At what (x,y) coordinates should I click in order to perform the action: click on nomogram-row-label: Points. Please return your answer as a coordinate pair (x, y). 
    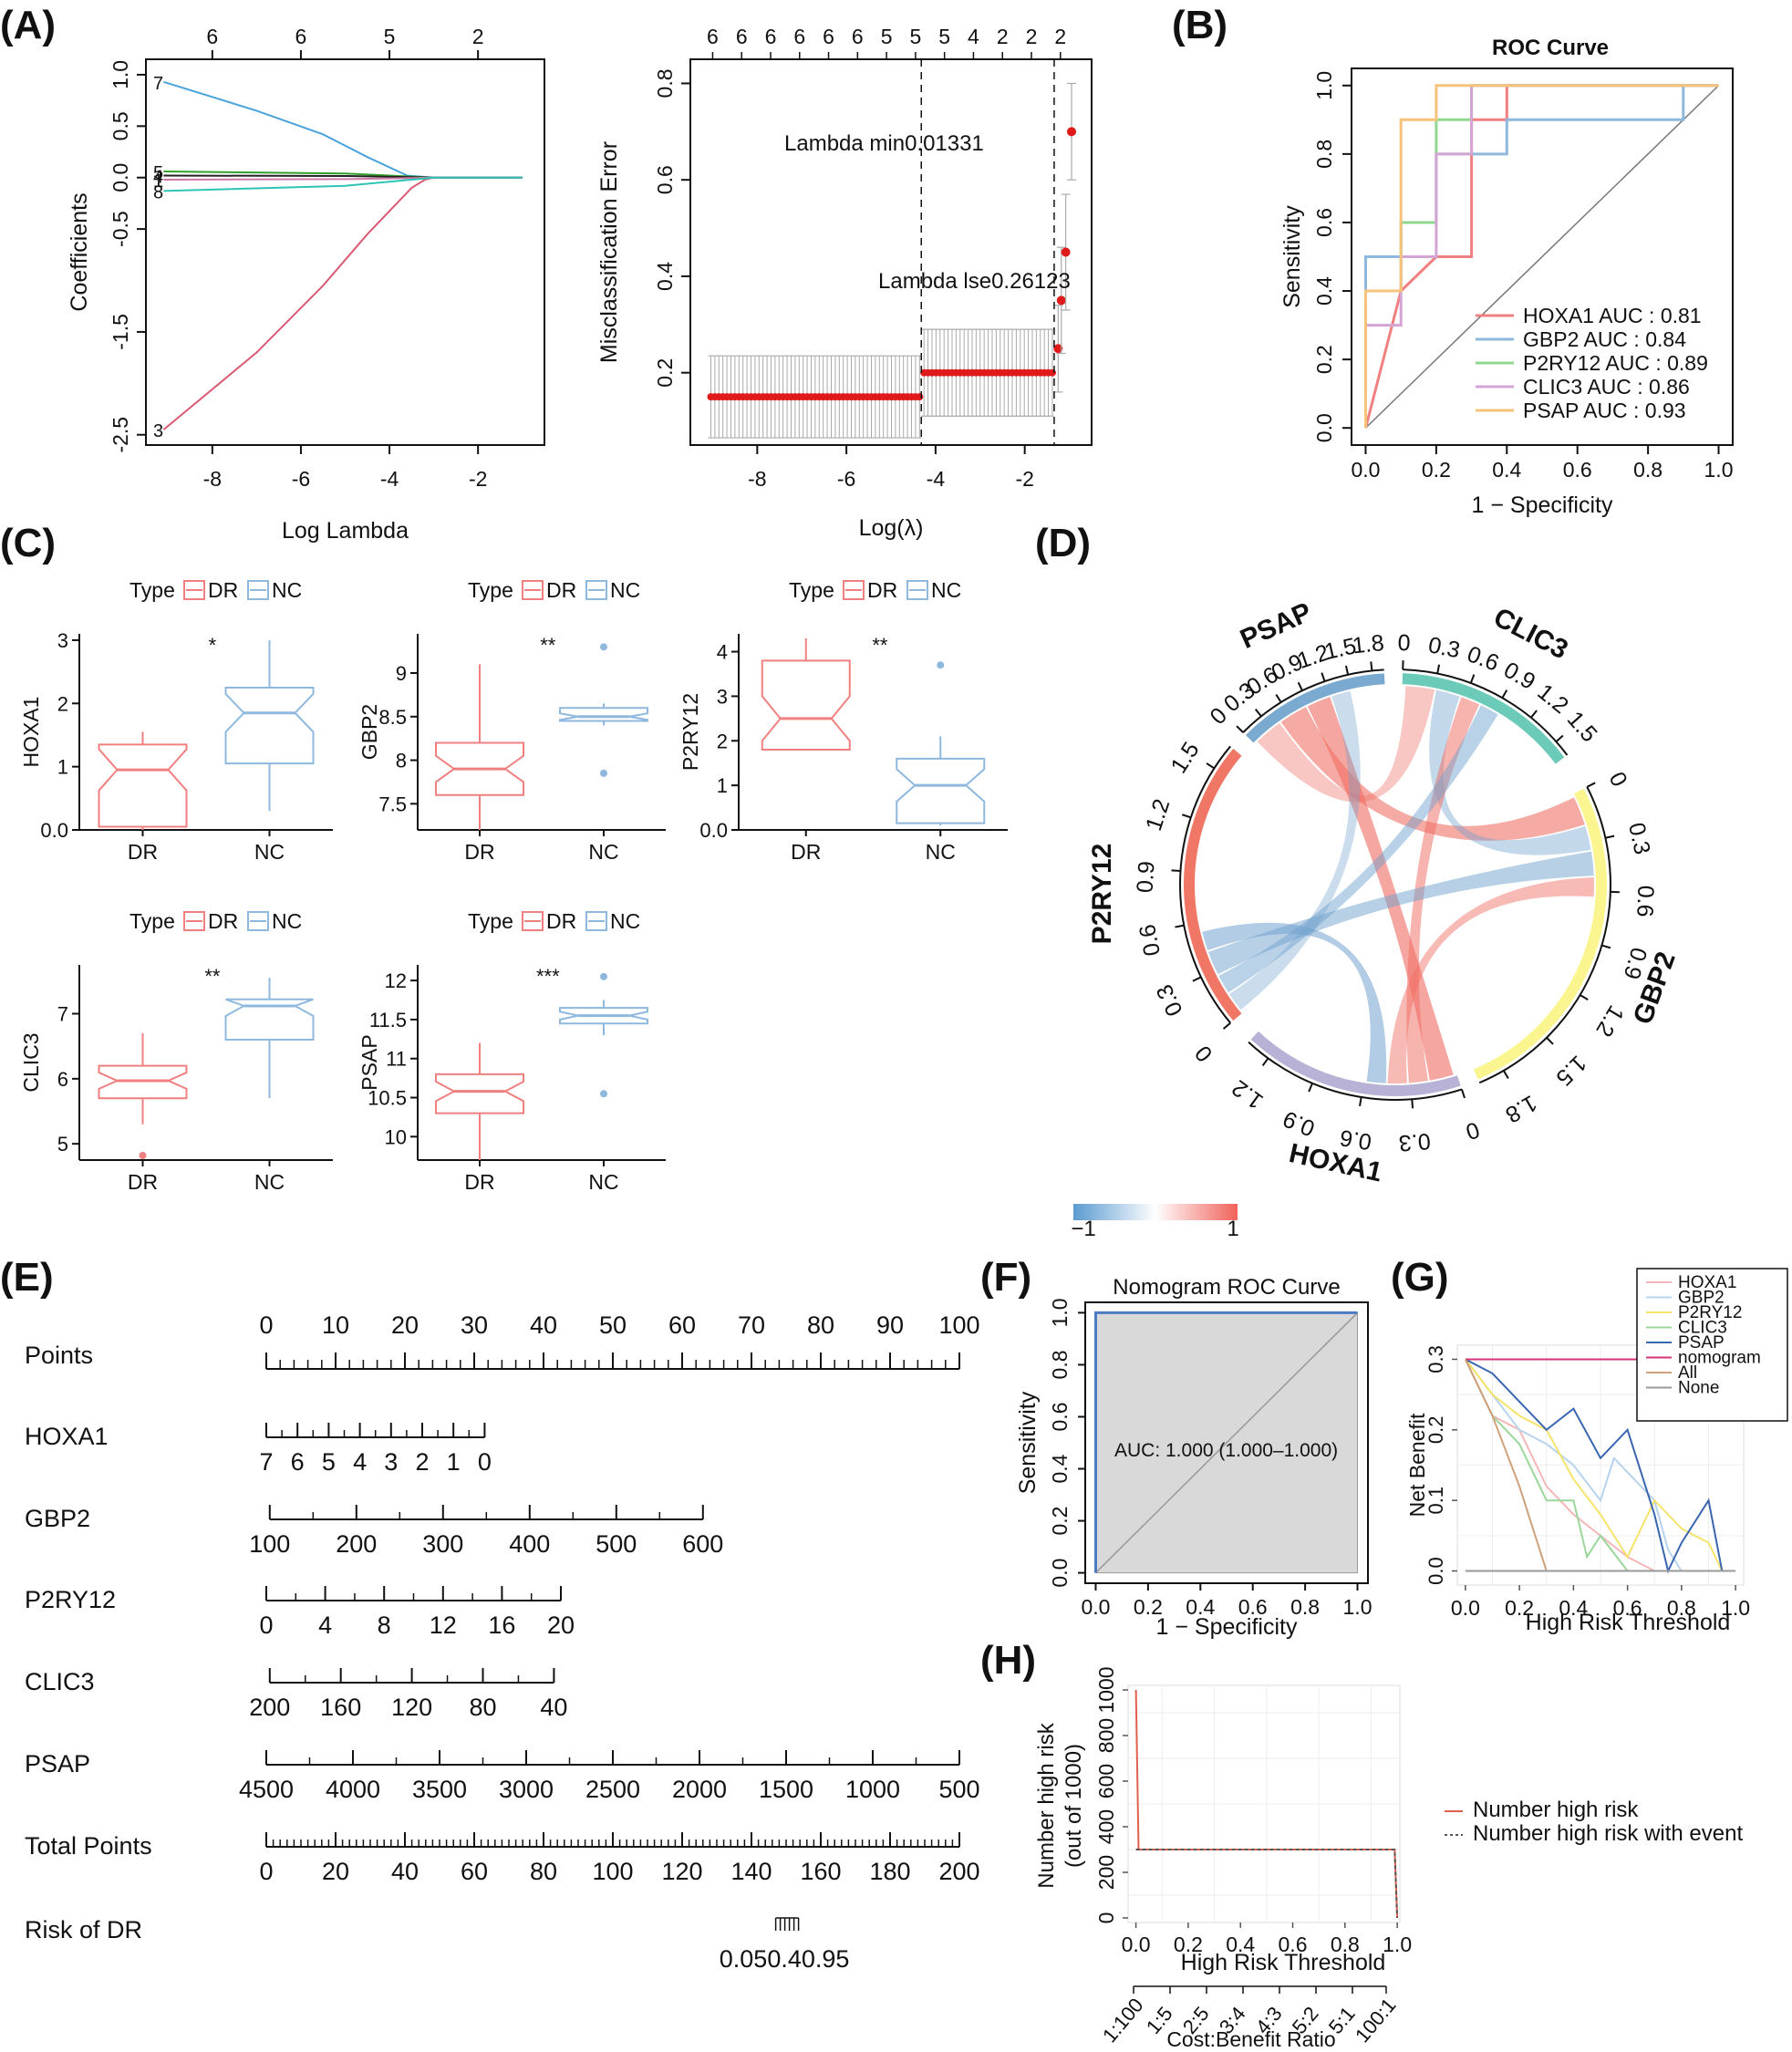
    Looking at the image, I should click on (59, 1355).